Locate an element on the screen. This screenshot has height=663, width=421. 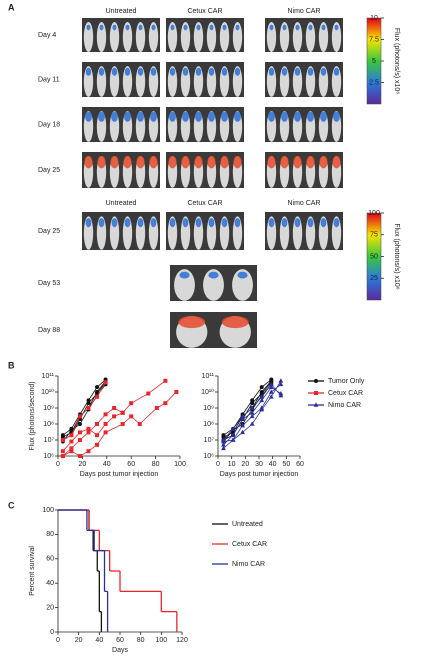
column-header: Nimo CAR is located at coordinates (303, 203).